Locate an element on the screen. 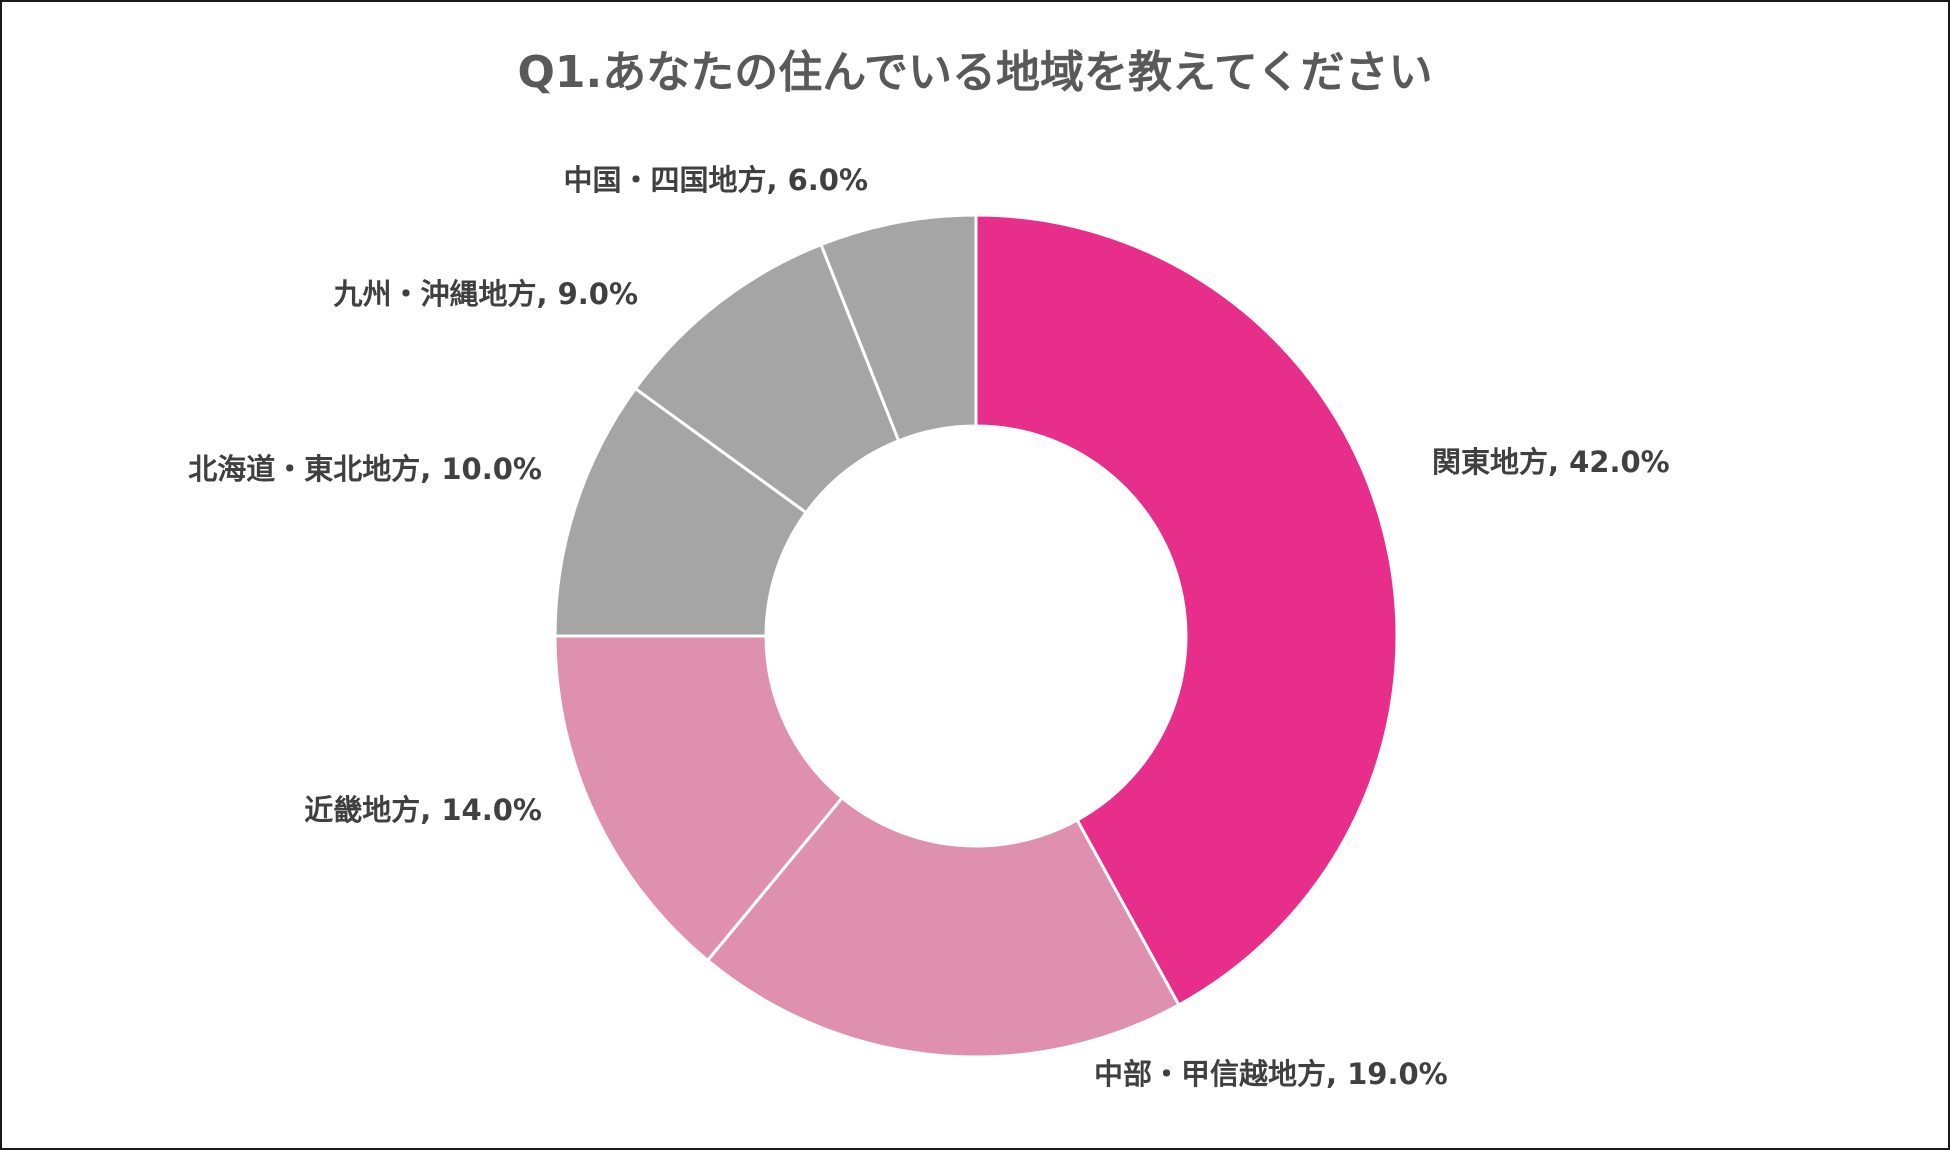  slice-data-label: 近畿地方, 14.0% is located at coordinates (423, 810).